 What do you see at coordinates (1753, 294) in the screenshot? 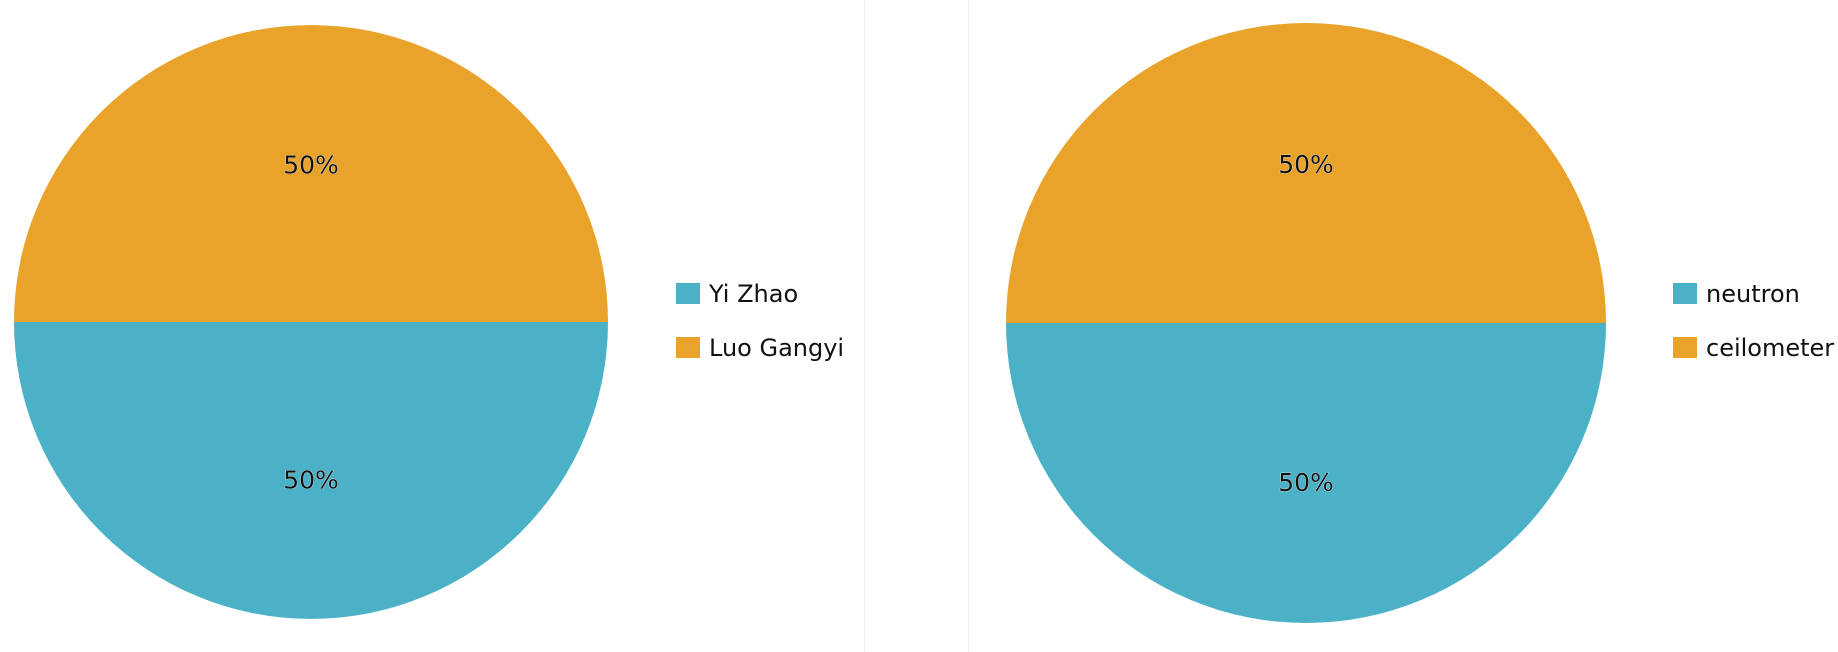
I see `legend-label: neutron` at bounding box center [1753, 294].